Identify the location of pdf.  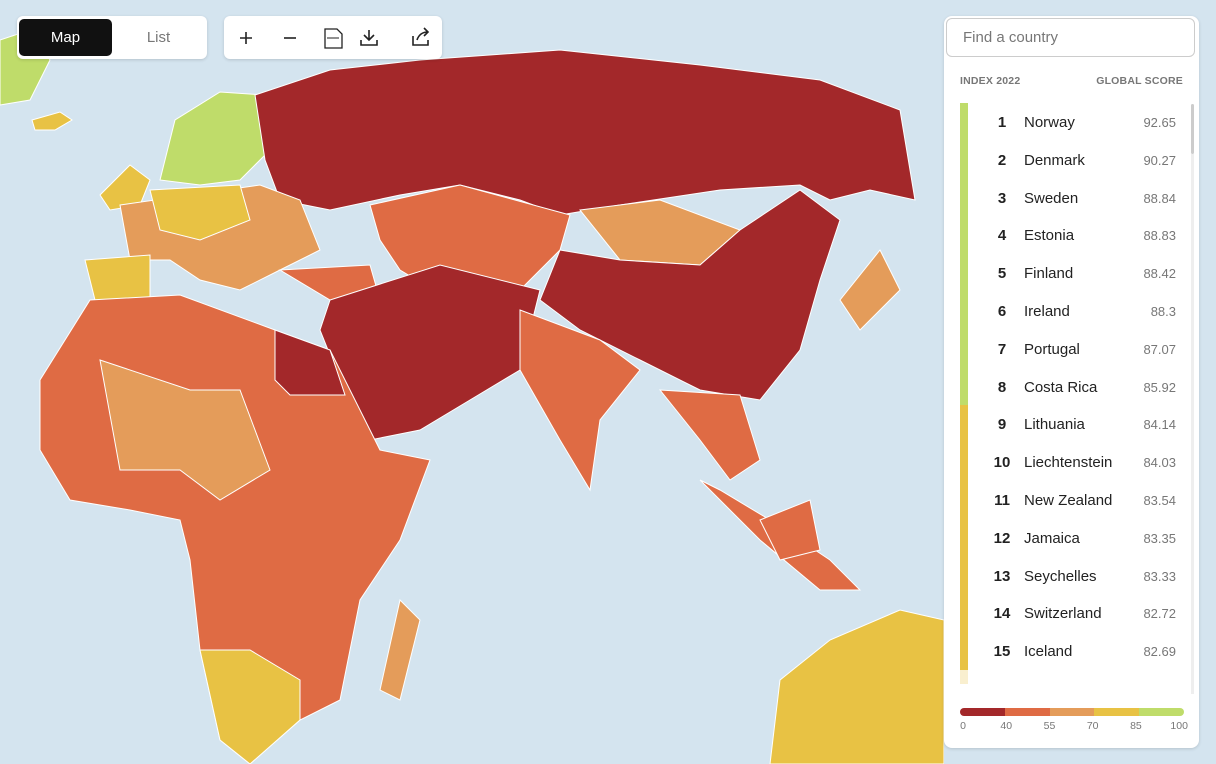
(333, 38).